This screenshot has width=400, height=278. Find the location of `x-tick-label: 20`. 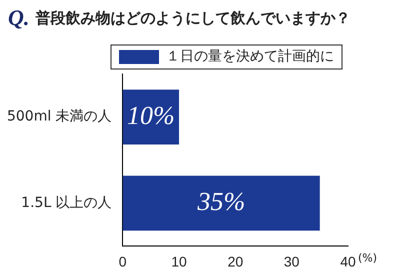

x-tick-label: 20 is located at coordinates (236, 261).